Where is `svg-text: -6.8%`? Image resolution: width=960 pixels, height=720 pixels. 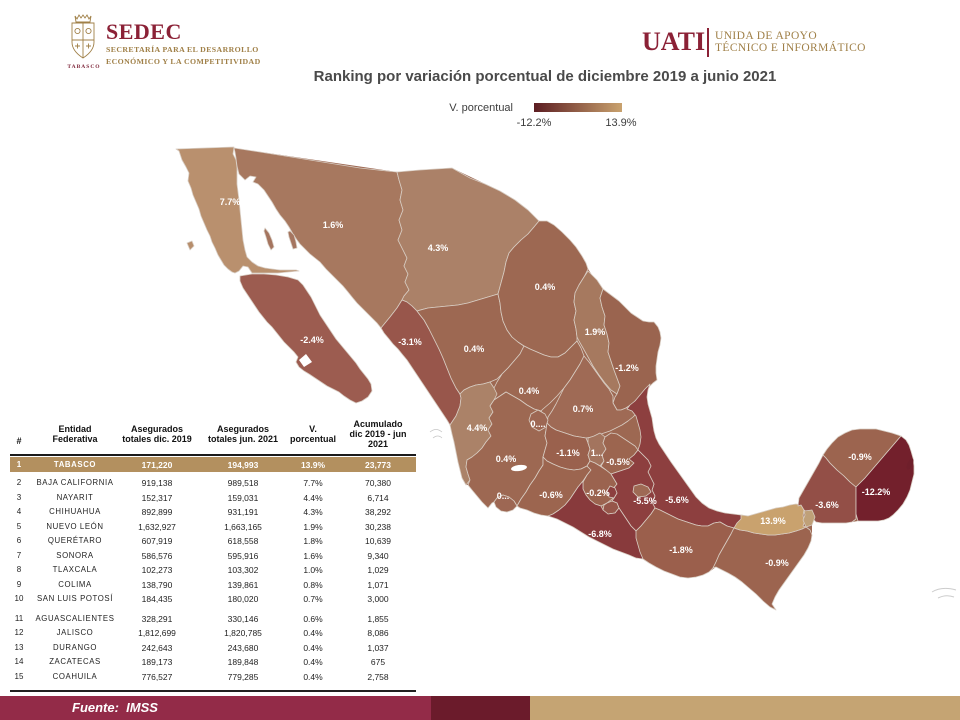
svg-text: -6.8% is located at coordinates (600, 534).